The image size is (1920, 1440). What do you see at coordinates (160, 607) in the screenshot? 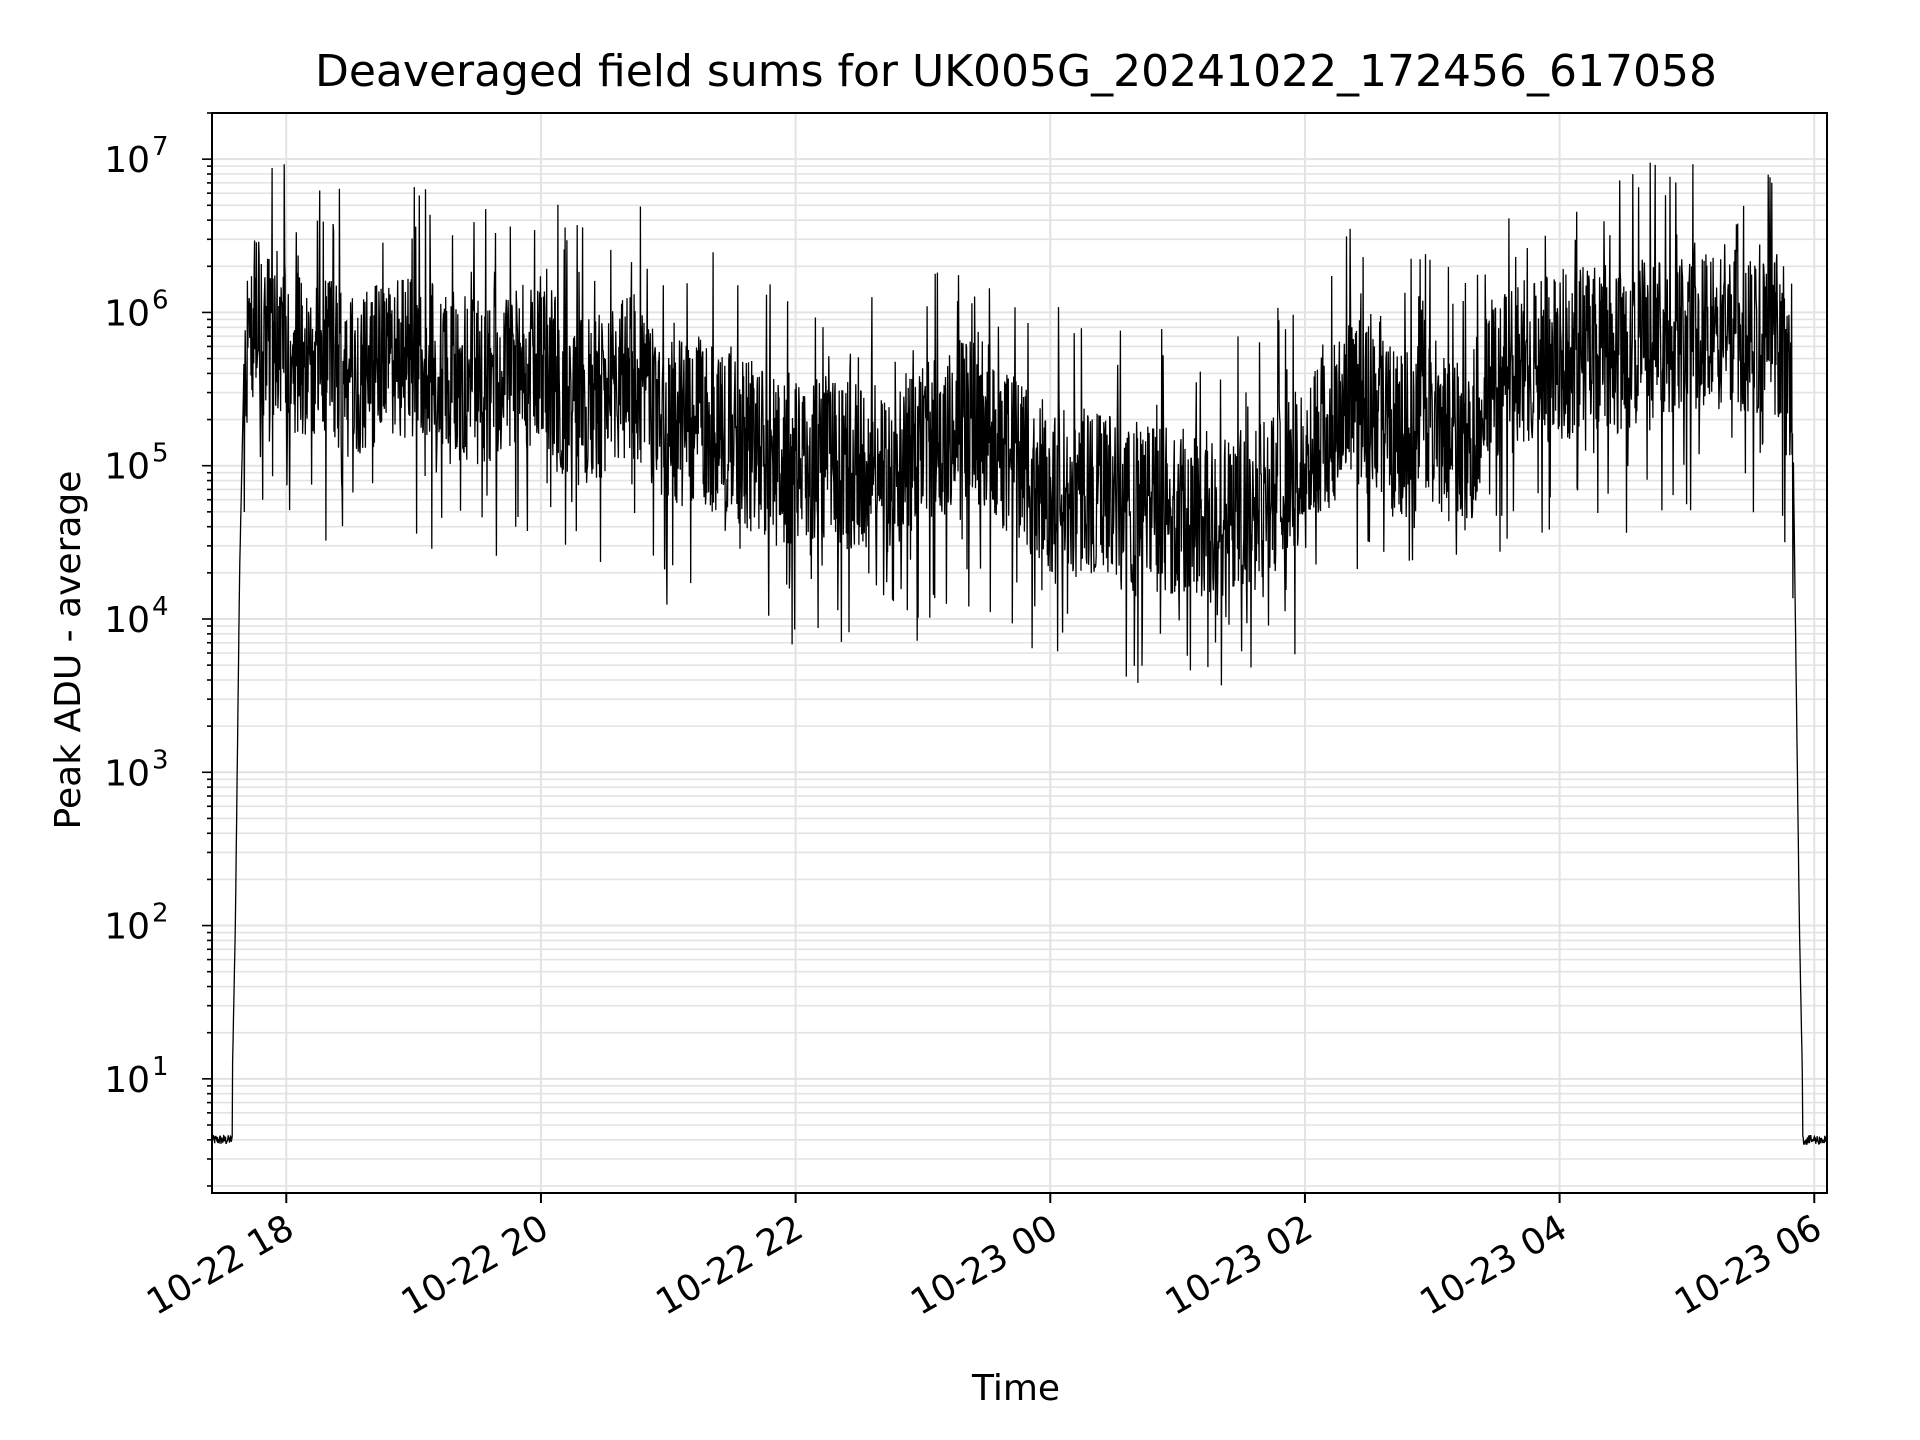
I see `y-tick-exponent: 4` at bounding box center [160, 607].